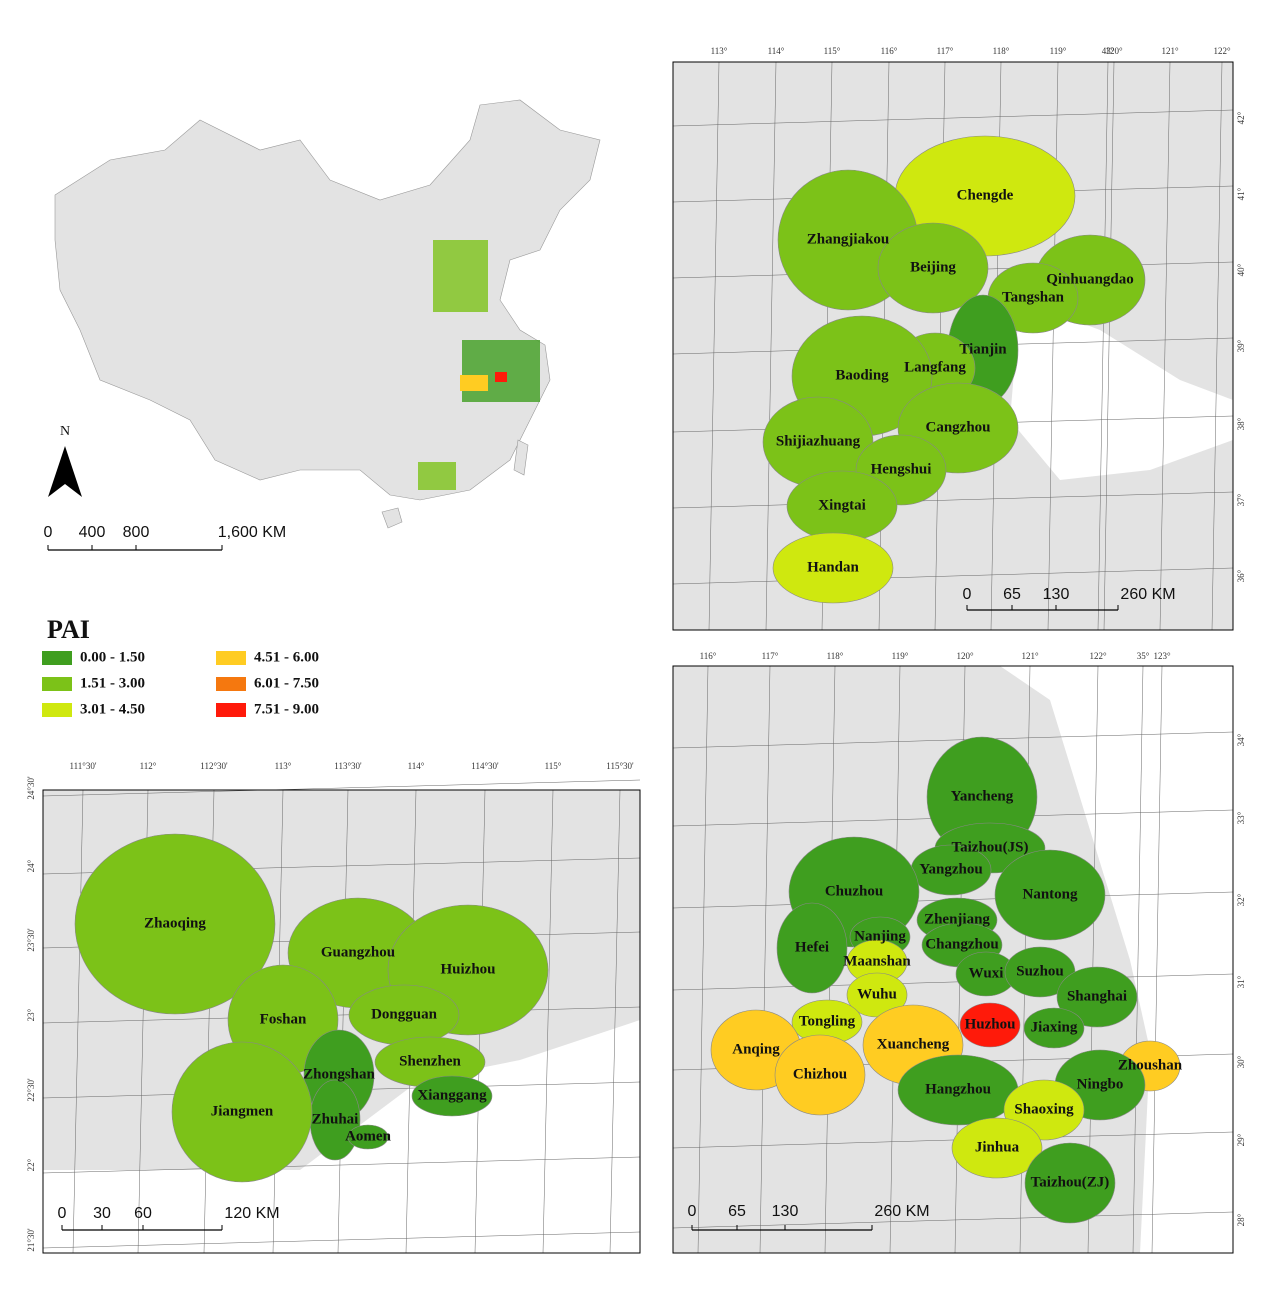  Describe the element at coordinates (1241, 1139) in the screenshot. I see `lat-label: 29°` at that location.